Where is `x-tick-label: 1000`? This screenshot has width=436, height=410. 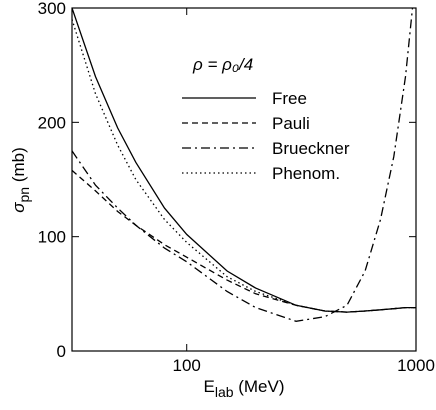 x-tick-label: 1000 is located at coordinates (416, 365).